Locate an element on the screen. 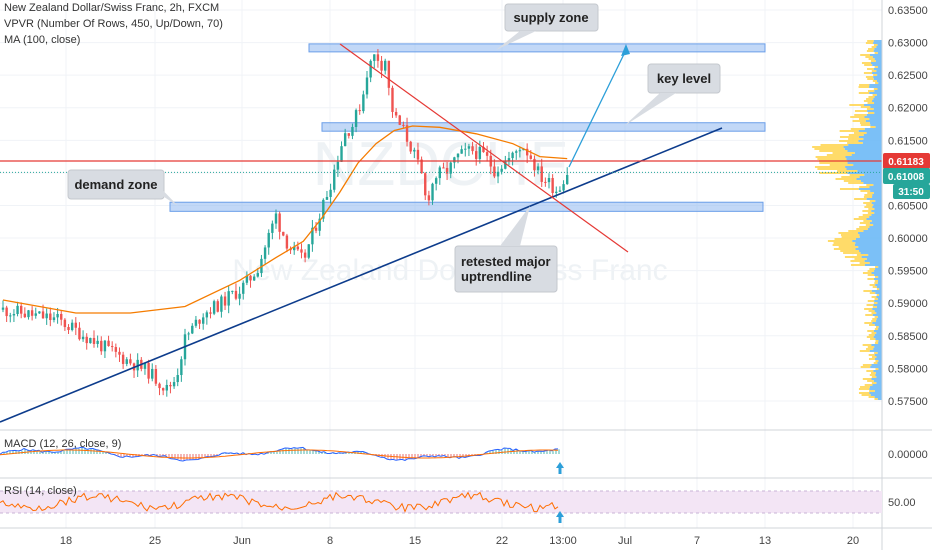  macd-legend: MACD (12, 26, close, 9) is located at coordinates (62, 444).